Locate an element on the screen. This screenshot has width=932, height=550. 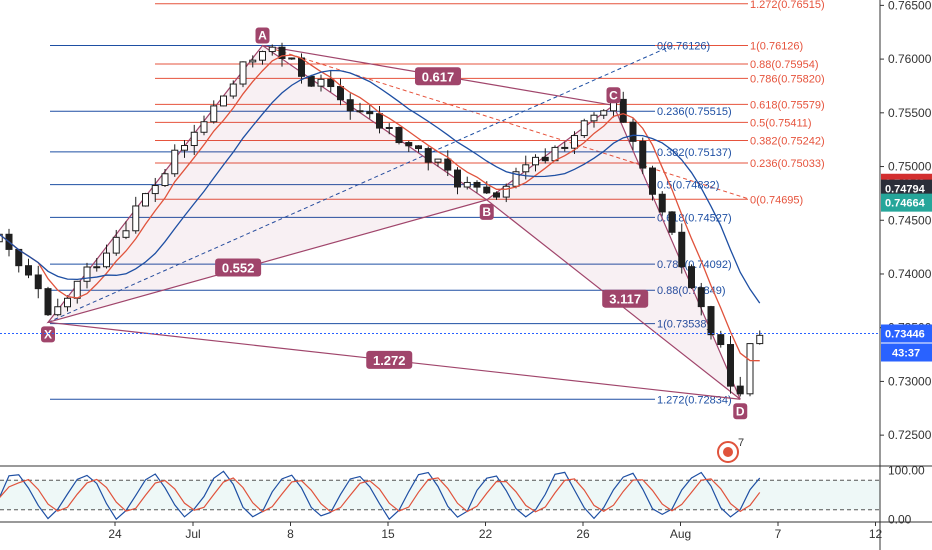
ratio-label: 0.552 is located at coordinates (238, 268).